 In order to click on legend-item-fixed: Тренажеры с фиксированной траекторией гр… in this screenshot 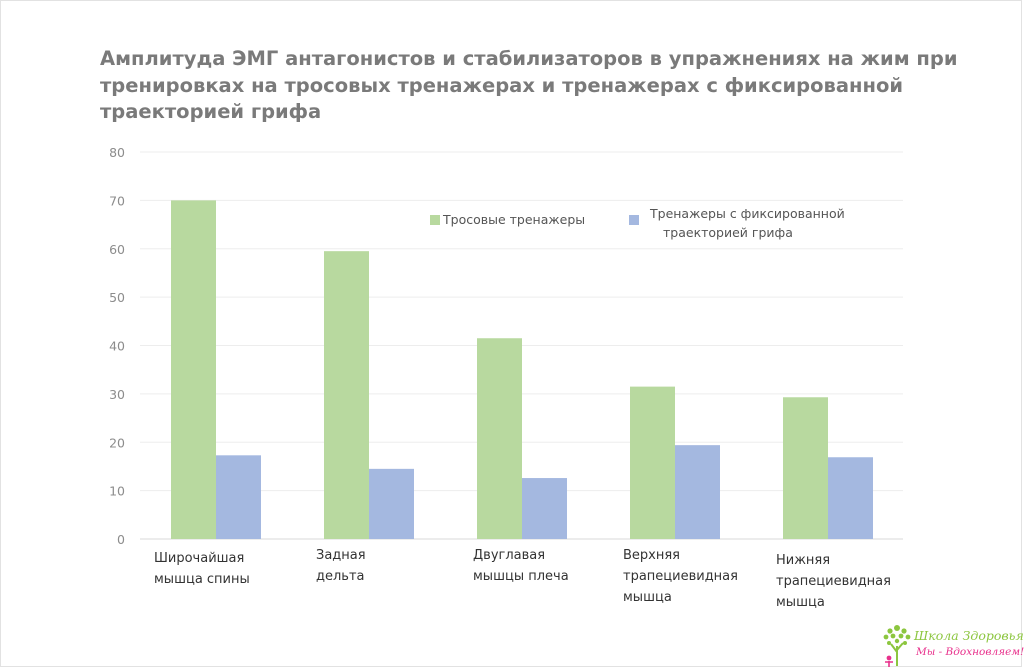, I will do `click(737, 223)`.